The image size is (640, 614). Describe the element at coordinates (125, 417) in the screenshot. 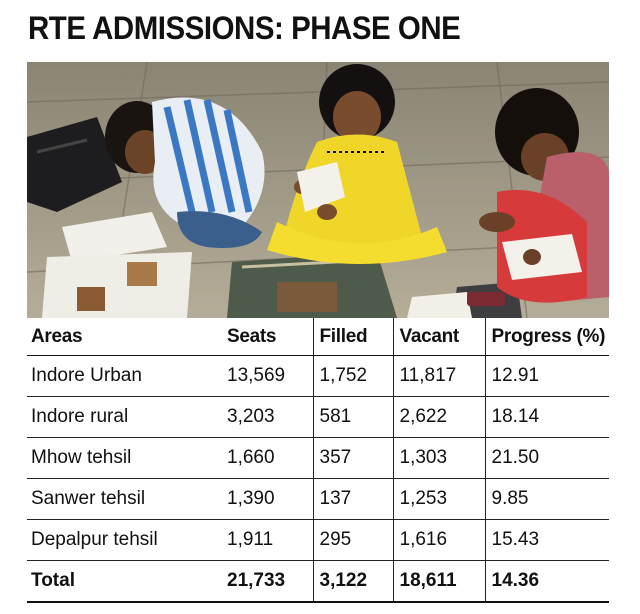

I see `cell-area: Indore rural` at that location.